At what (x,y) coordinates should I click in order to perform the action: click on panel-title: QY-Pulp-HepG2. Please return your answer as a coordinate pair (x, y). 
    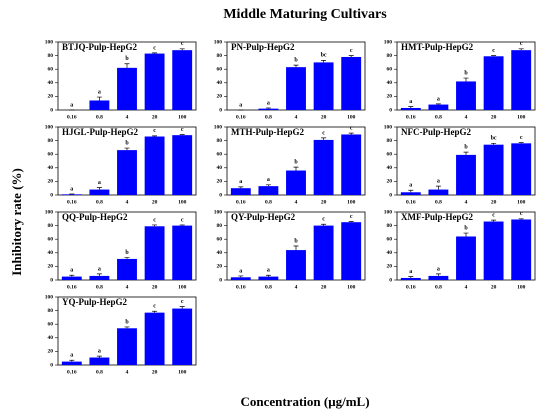
    Looking at the image, I should click on (263, 217).